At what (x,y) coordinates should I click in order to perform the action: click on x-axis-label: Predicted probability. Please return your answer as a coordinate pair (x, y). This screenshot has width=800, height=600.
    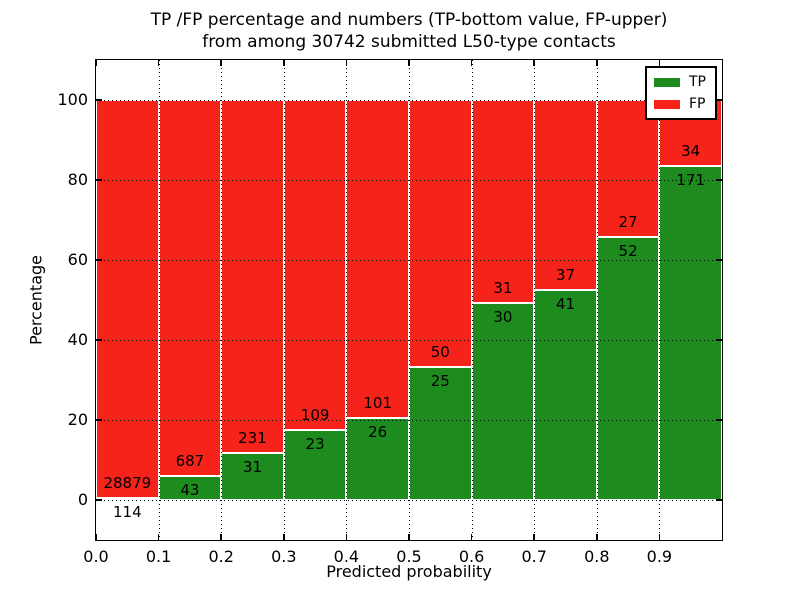
    Looking at the image, I should click on (409, 571).